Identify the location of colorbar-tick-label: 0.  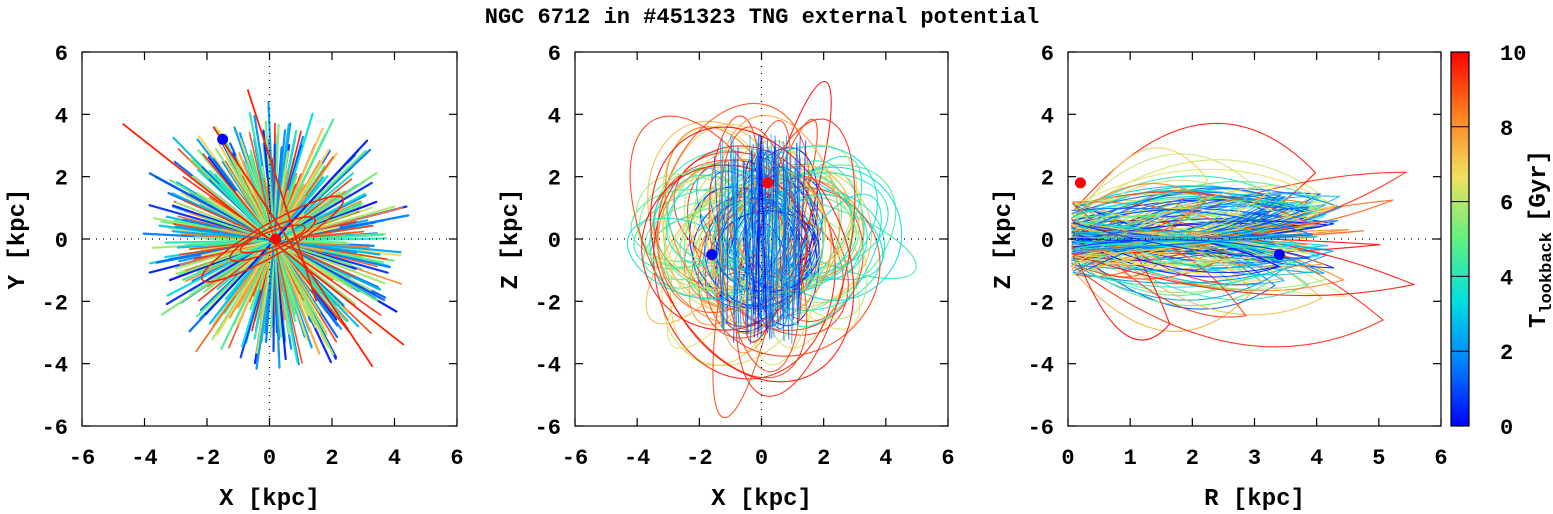
(1506, 428).